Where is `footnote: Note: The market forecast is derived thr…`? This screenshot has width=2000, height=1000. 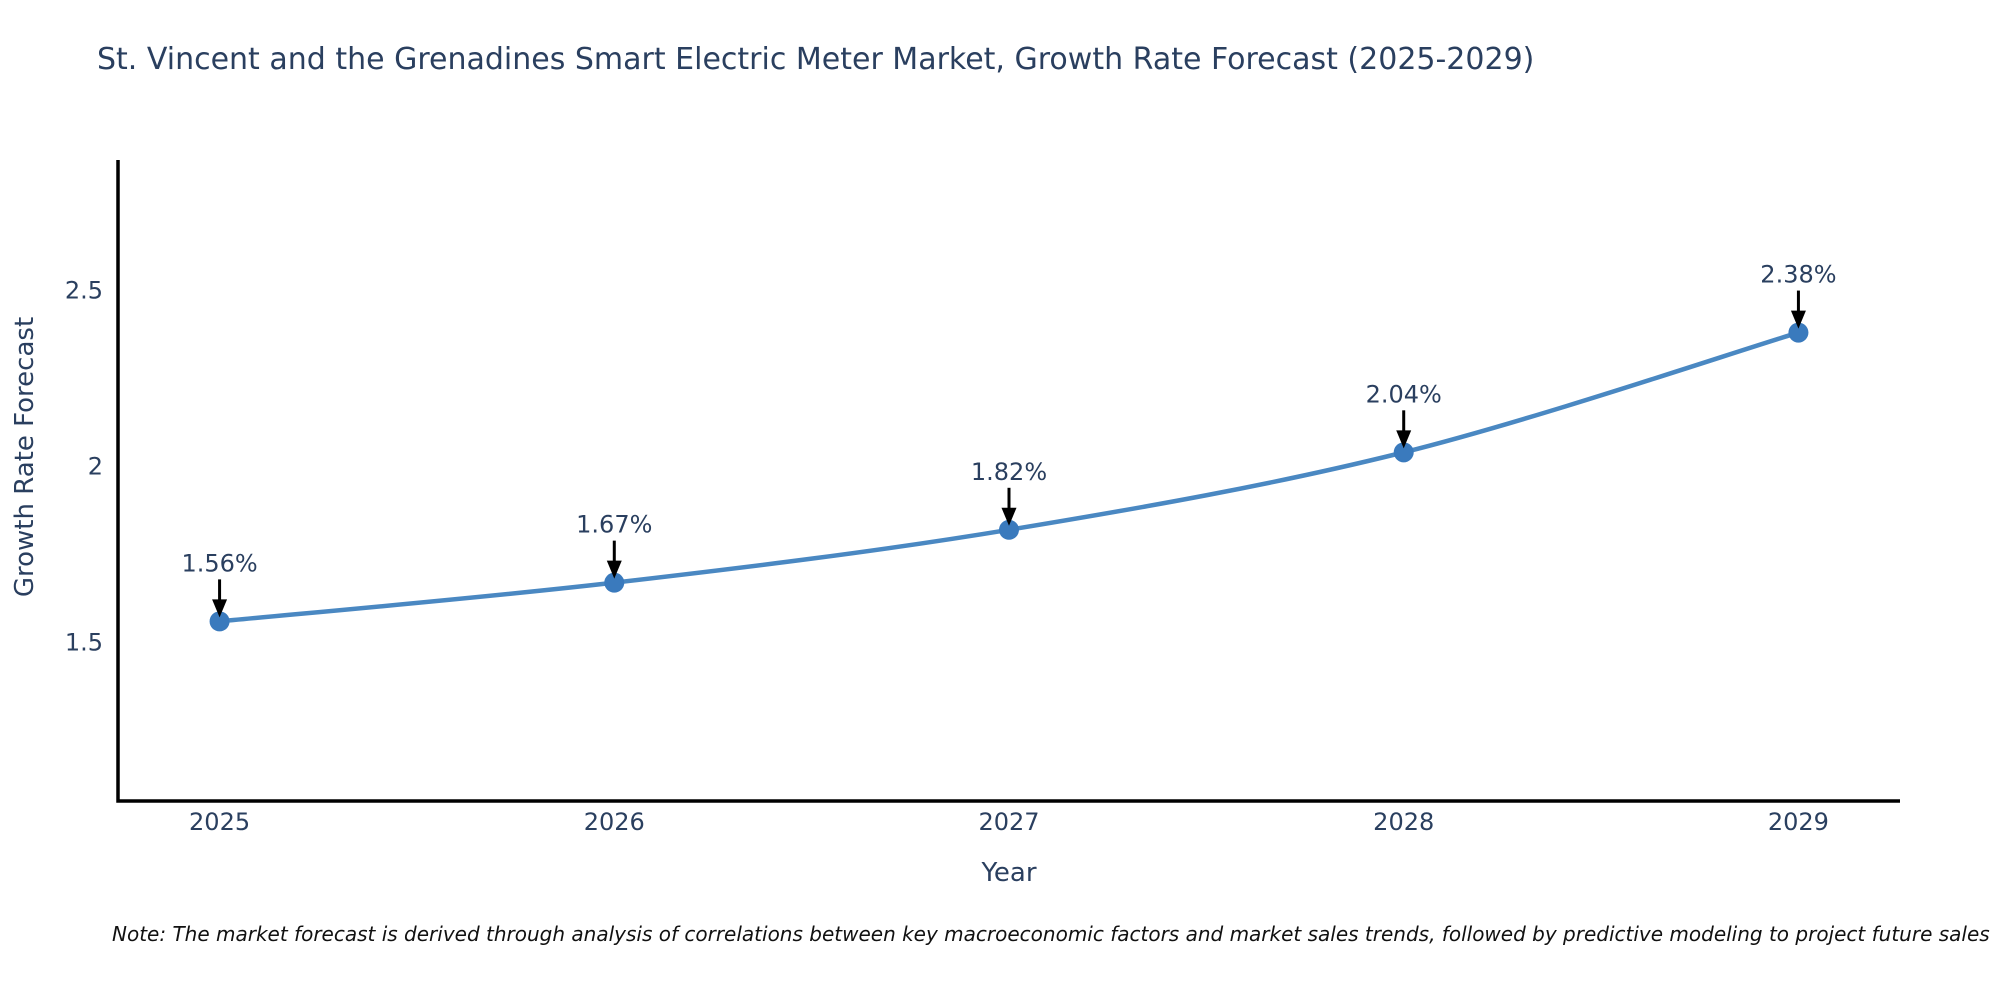
footnote: Note: The market forecast is derived thr… is located at coordinates (1051, 934).